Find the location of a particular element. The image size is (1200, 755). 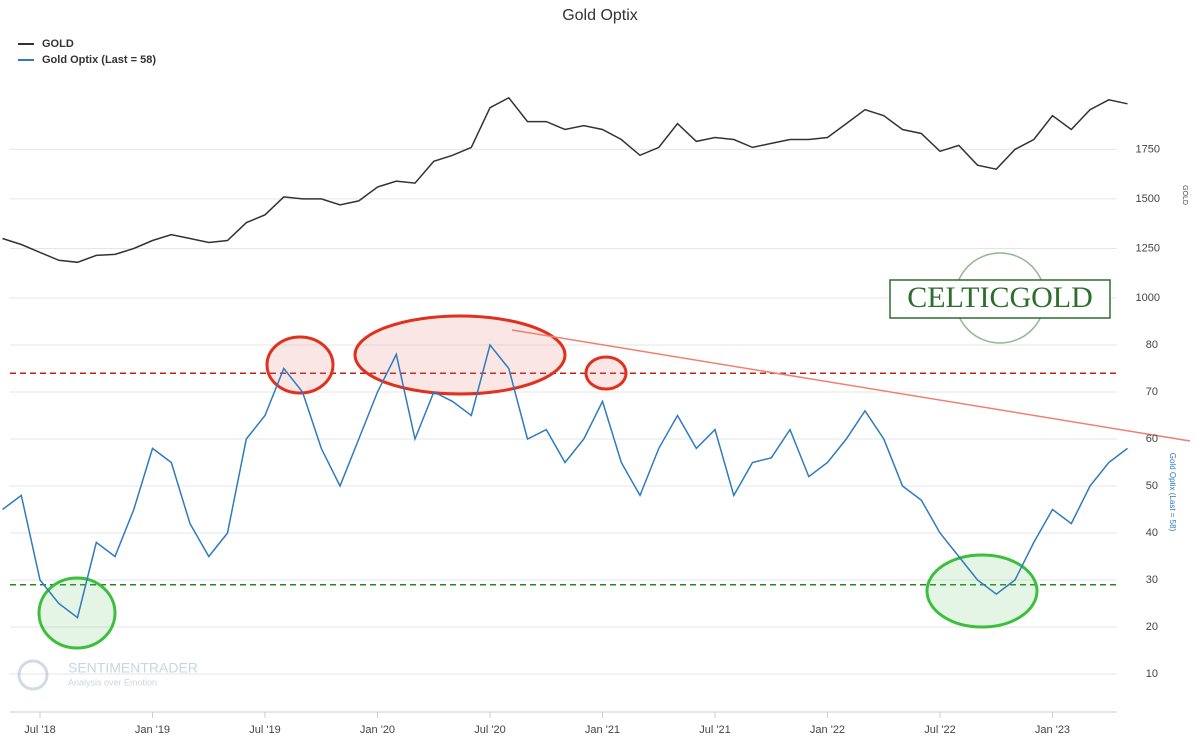

x-tick-label: Jan '23 is located at coordinates (1052, 730).